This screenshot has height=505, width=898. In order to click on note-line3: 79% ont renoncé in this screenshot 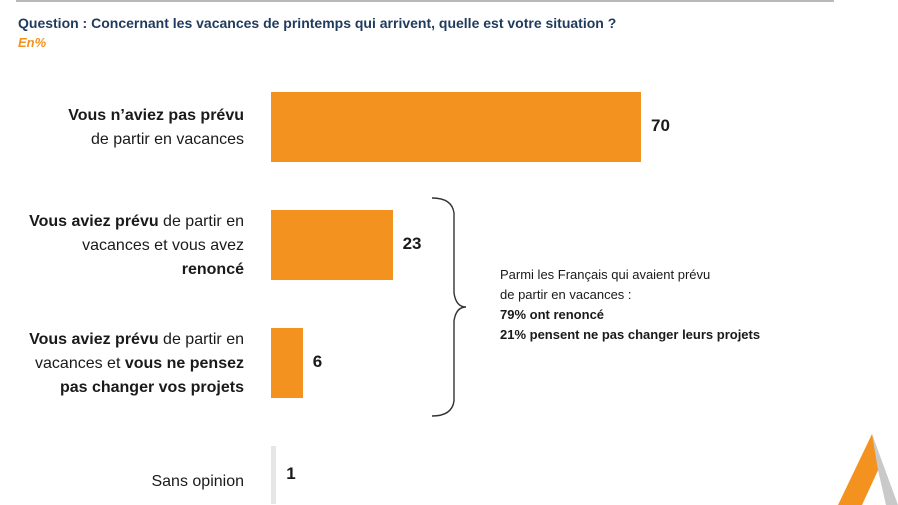, I will do `click(552, 314)`.